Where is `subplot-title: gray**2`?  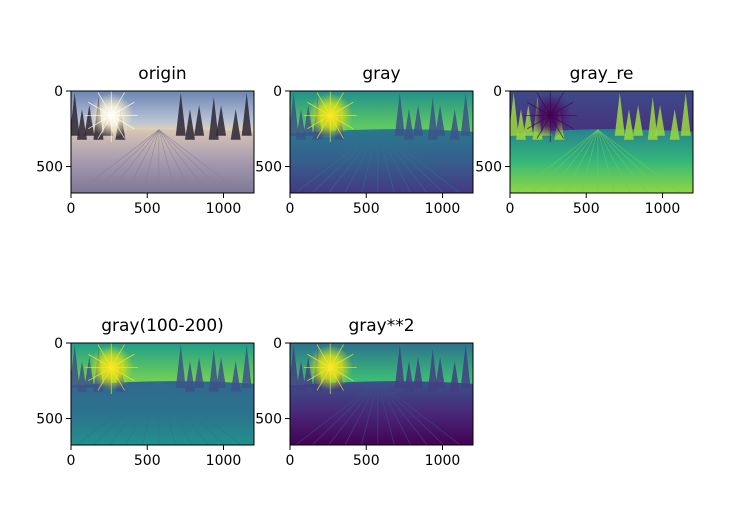 subplot-title: gray**2 is located at coordinates (381, 326).